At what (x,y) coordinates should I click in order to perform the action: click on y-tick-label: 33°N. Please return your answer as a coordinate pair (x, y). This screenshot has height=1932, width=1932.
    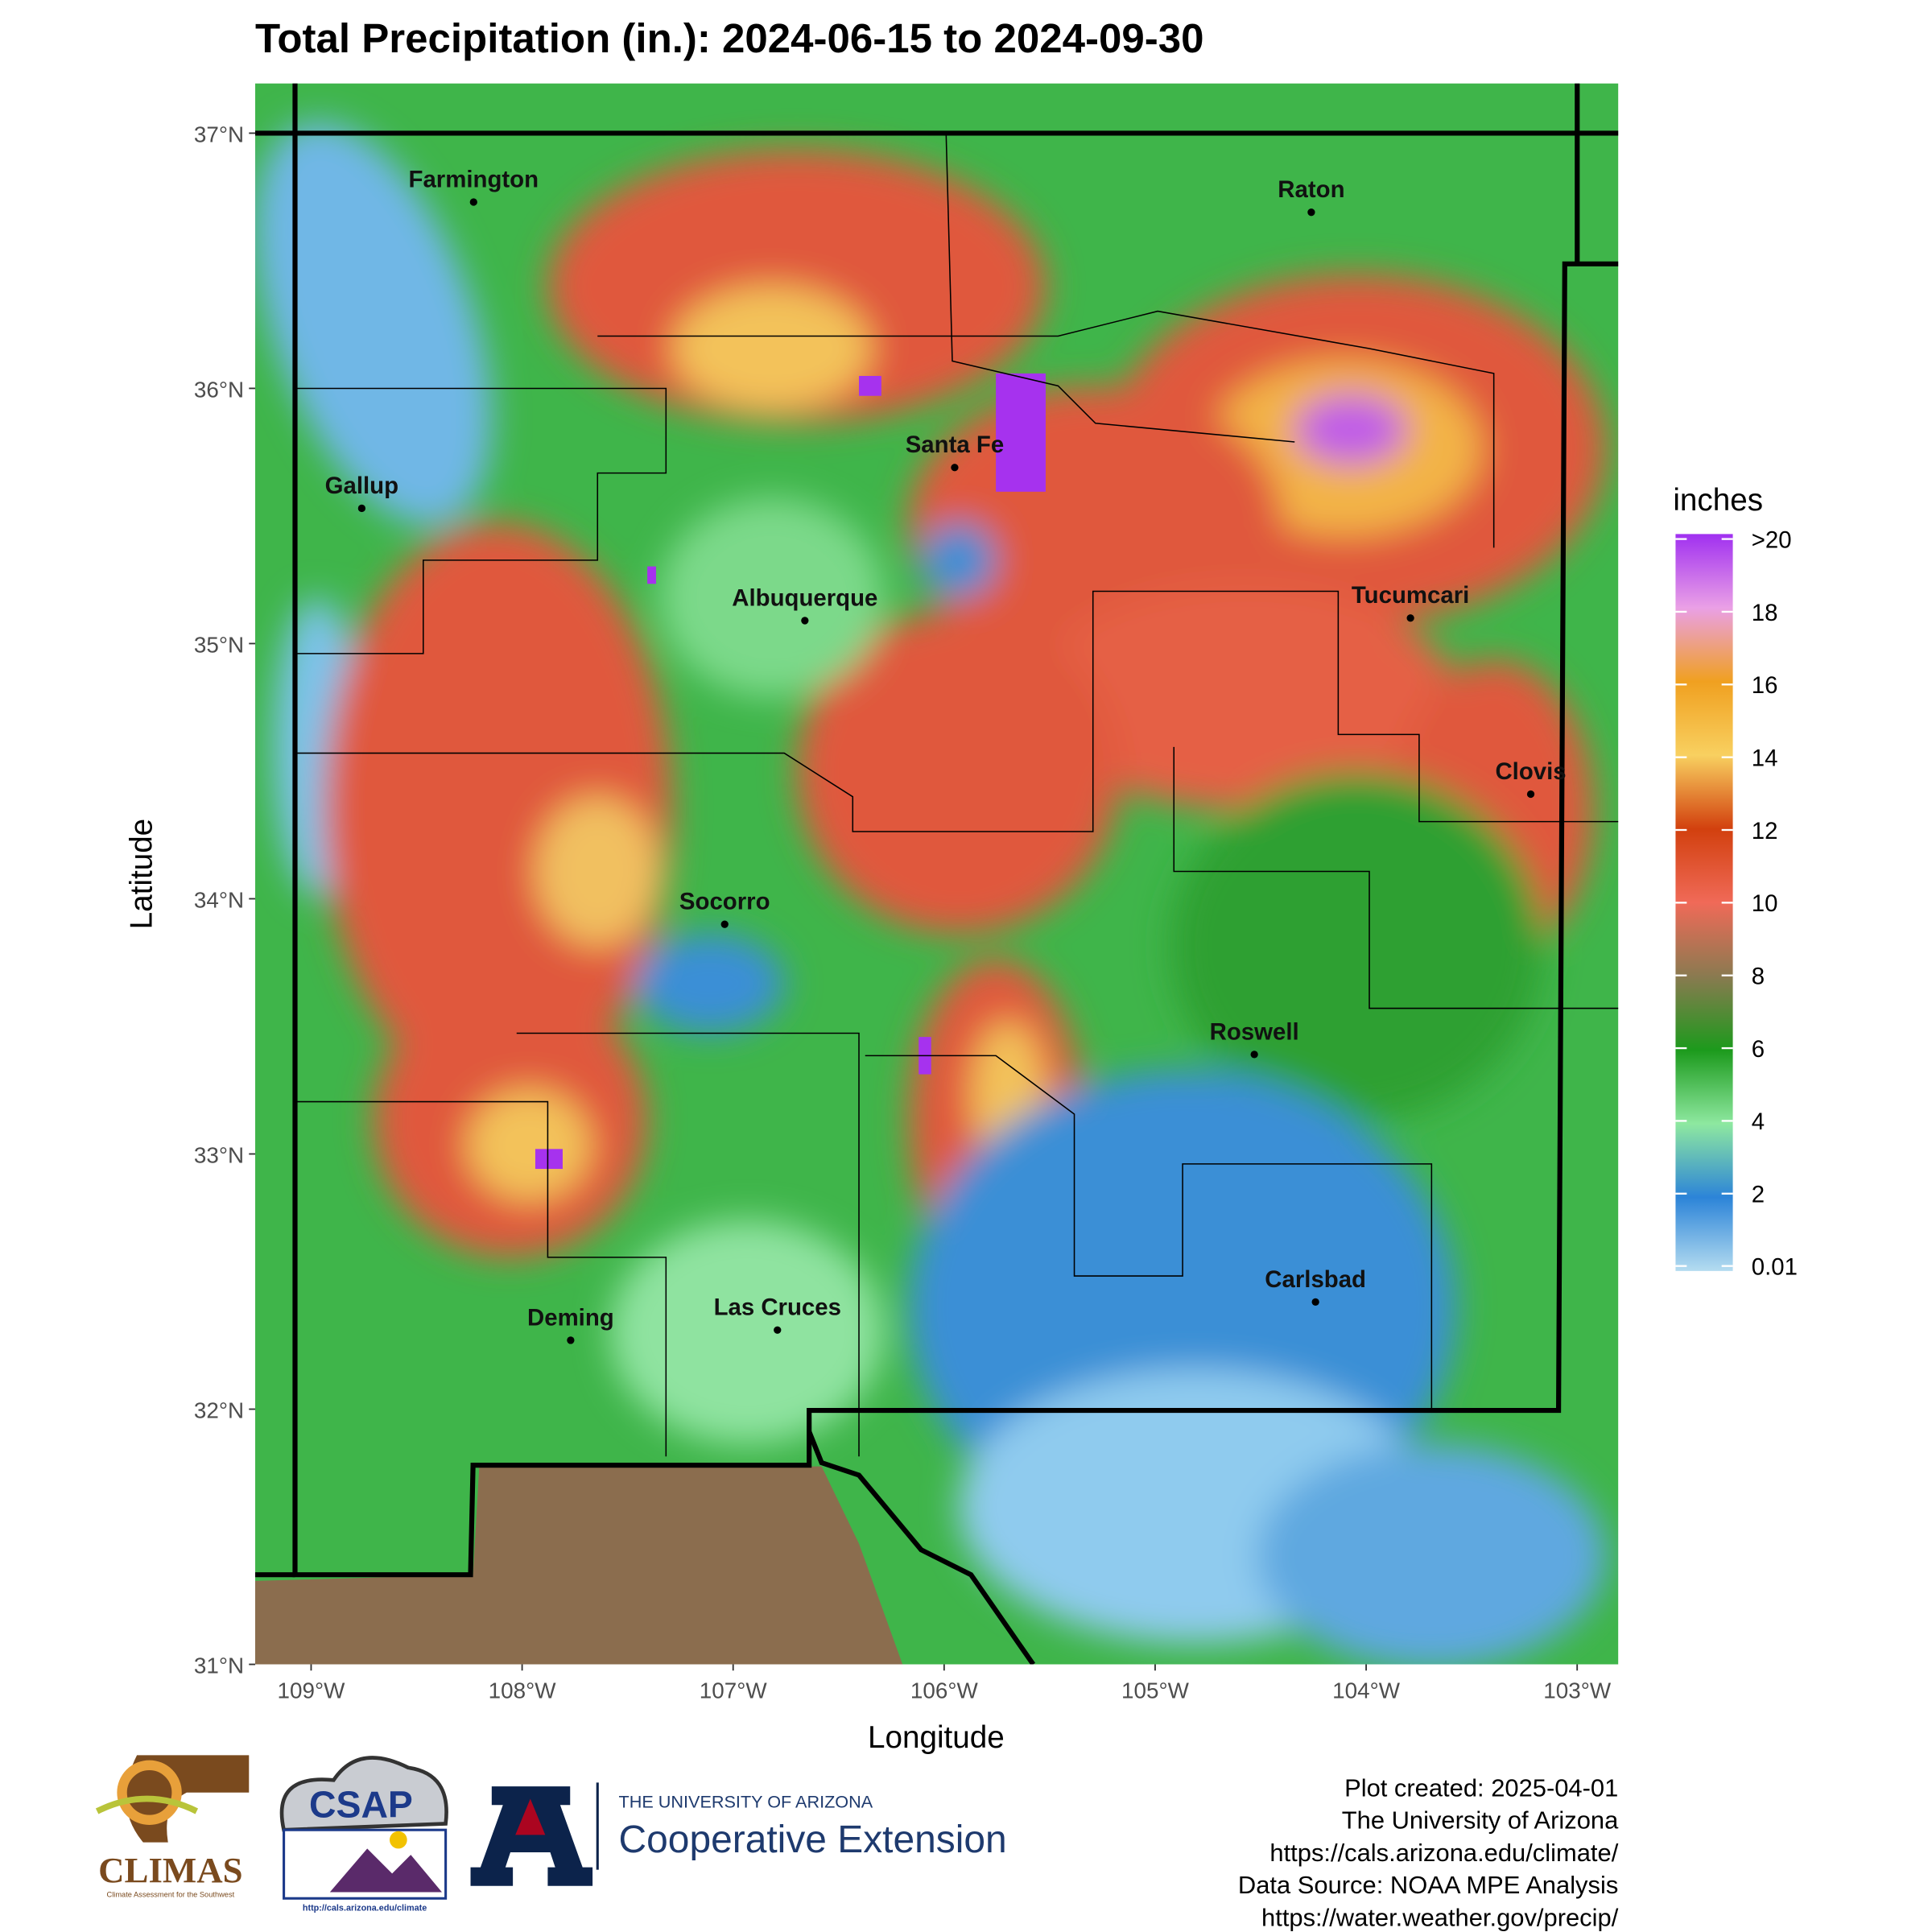
    Looking at the image, I should click on (219, 1154).